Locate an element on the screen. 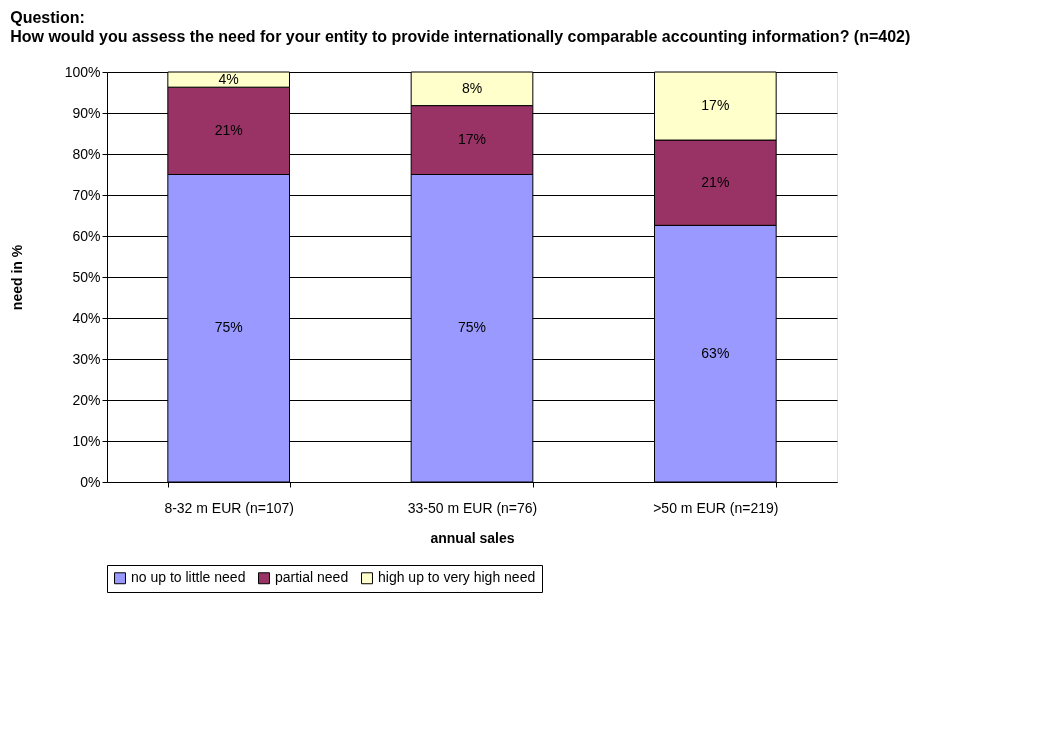  y-tick-label: 70% is located at coordinates (86, 194).